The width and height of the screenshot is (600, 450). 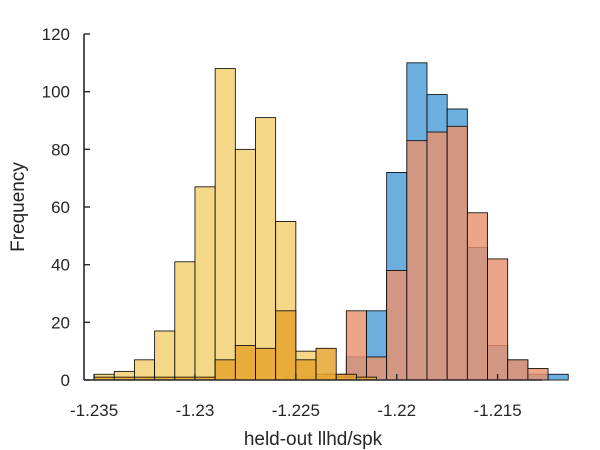 What do you see at coordinates (60, 322) in the screenshot?
I see `y-tick-label: 20` at bounding box center [60, 322].